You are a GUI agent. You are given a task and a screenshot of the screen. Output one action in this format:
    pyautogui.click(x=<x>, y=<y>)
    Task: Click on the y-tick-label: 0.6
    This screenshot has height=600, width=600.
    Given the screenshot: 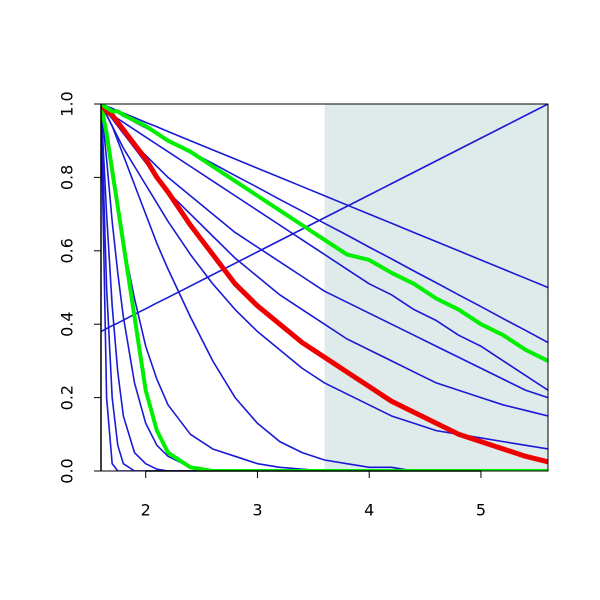 What is the action you would take?
    pyautogui.click(x=67, y=250)
    